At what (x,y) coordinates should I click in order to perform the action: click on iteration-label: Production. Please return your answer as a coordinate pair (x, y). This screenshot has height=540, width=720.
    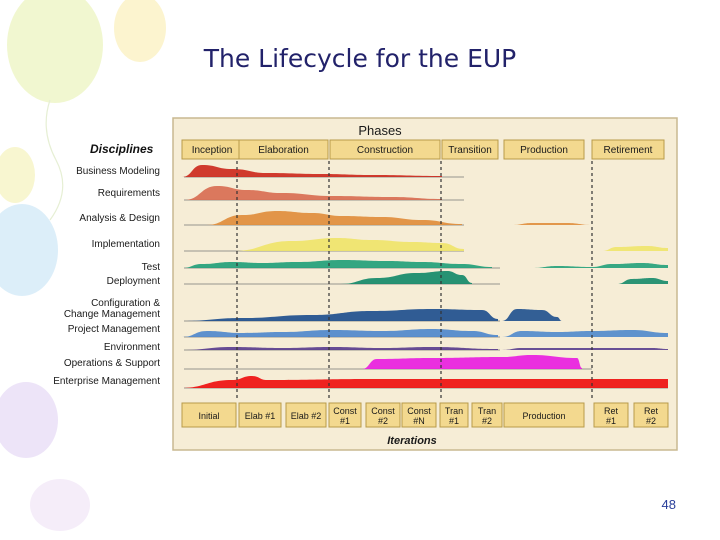
    Looking at the image, I should click on (543, 416).